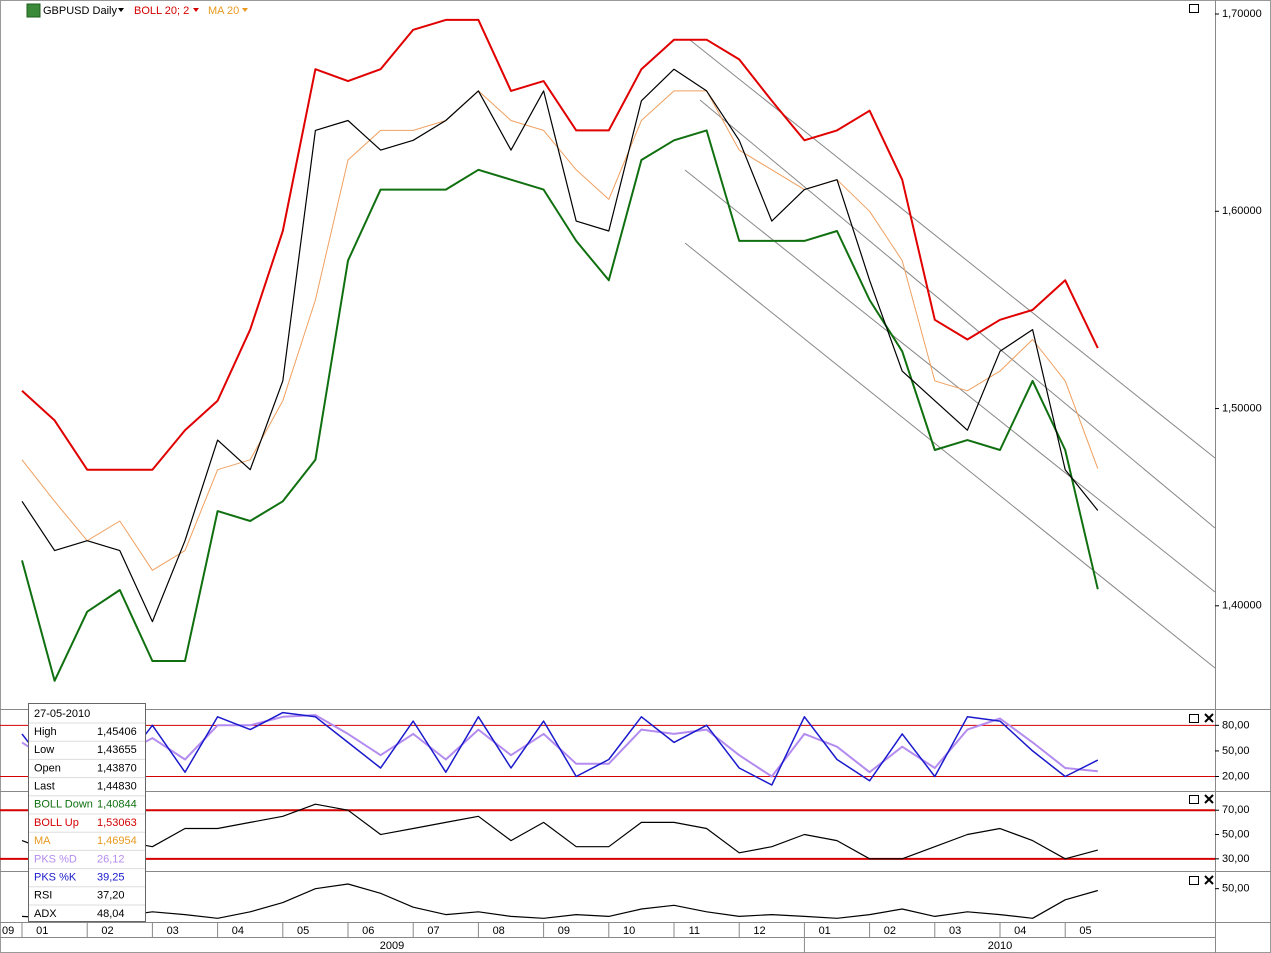 The image size is (1271, 953). I want to click on info-label: PKS %D, so click(55, 859).